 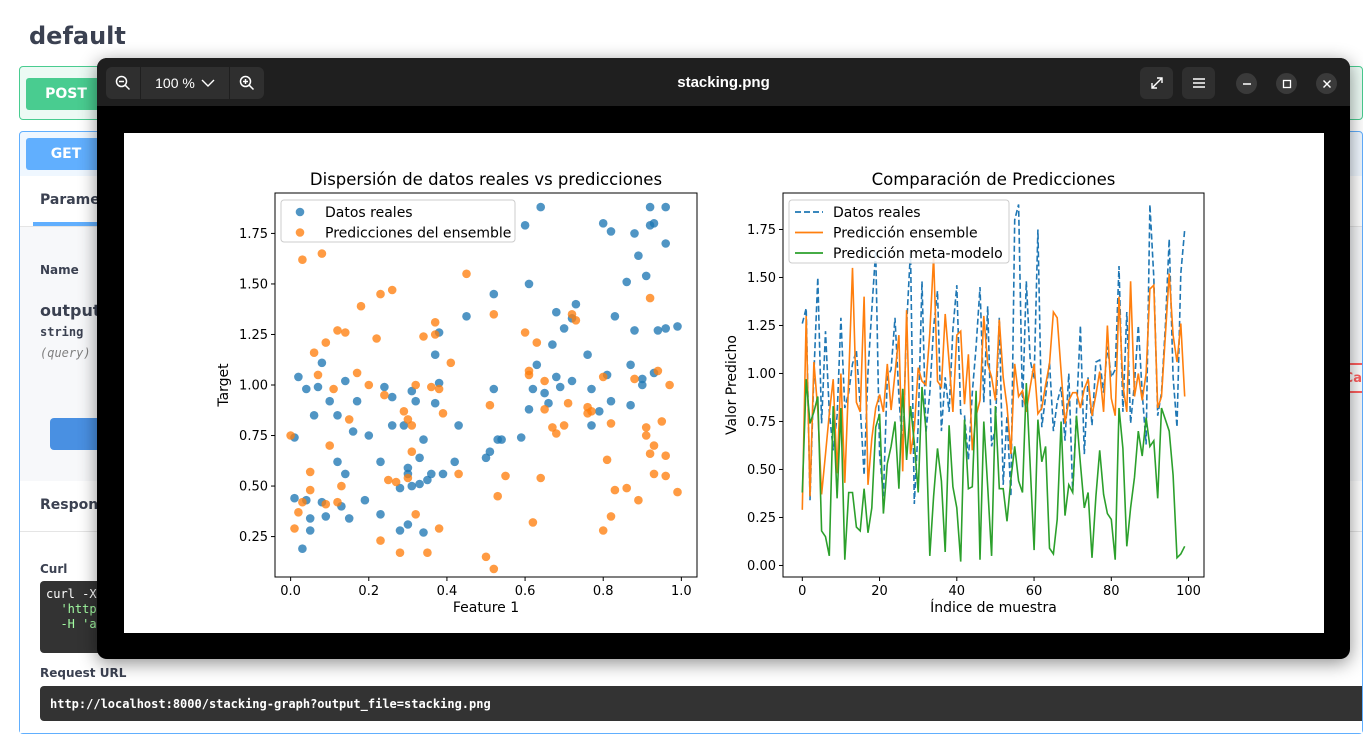 What do you see at coordinates (1188, 591) in the screenshot?
I see `x-tick-label: 100` at bounding box center [1188, 591].